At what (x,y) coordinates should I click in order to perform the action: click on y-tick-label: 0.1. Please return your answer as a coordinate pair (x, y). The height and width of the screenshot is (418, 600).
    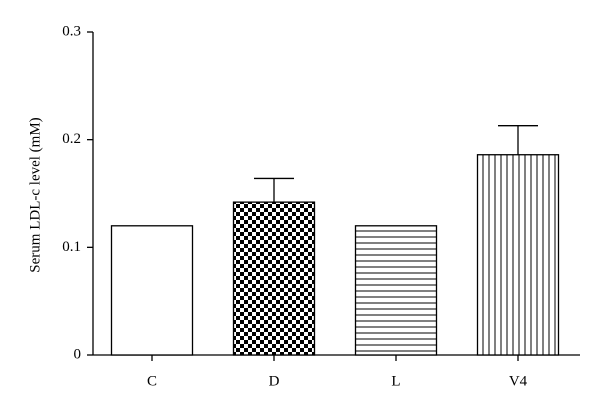
    Looking at the image, I should click on (71, 247).